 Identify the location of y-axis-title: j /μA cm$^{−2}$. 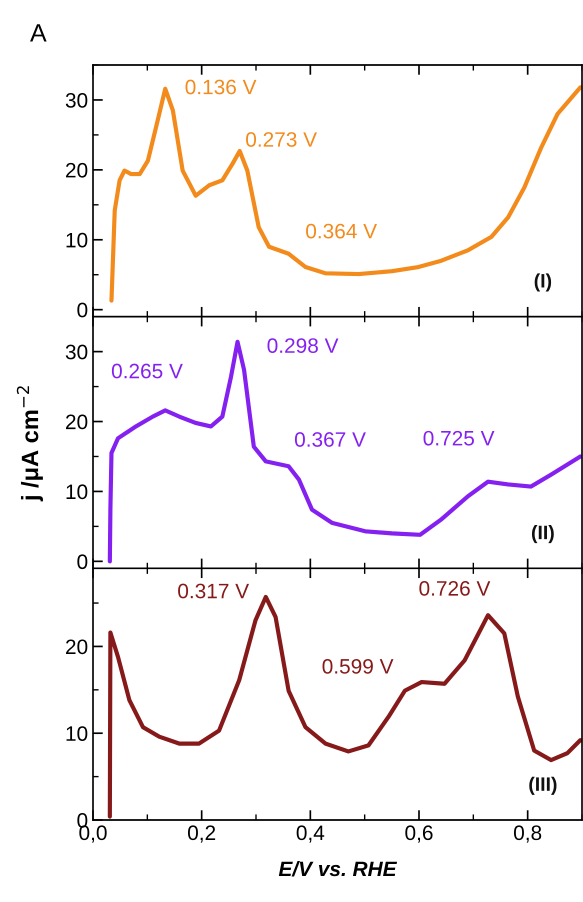
(29, 444).